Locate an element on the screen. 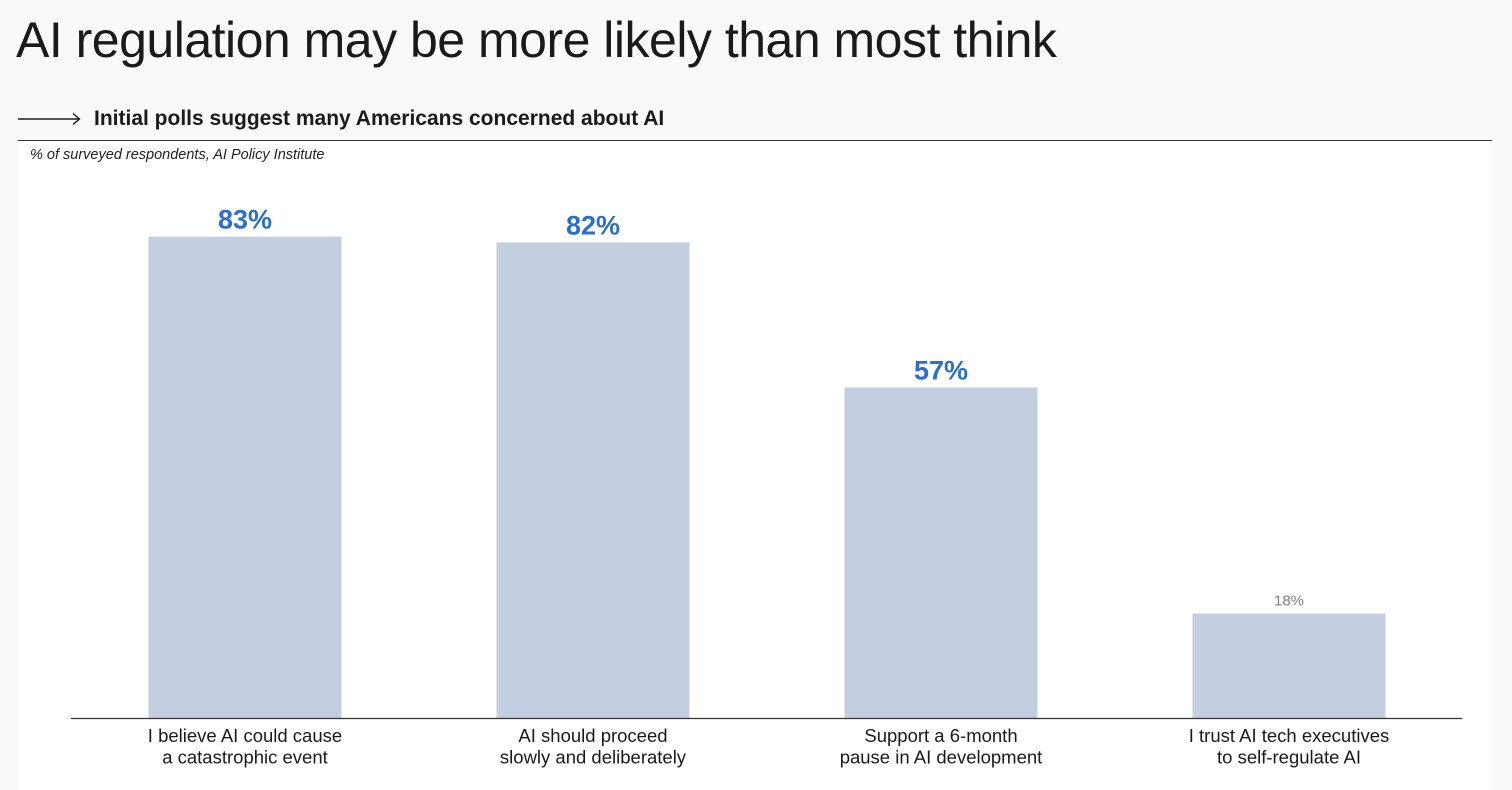 The image size is (1512, 790). bar-value-label: 57% is located at coordinates (941, 370).